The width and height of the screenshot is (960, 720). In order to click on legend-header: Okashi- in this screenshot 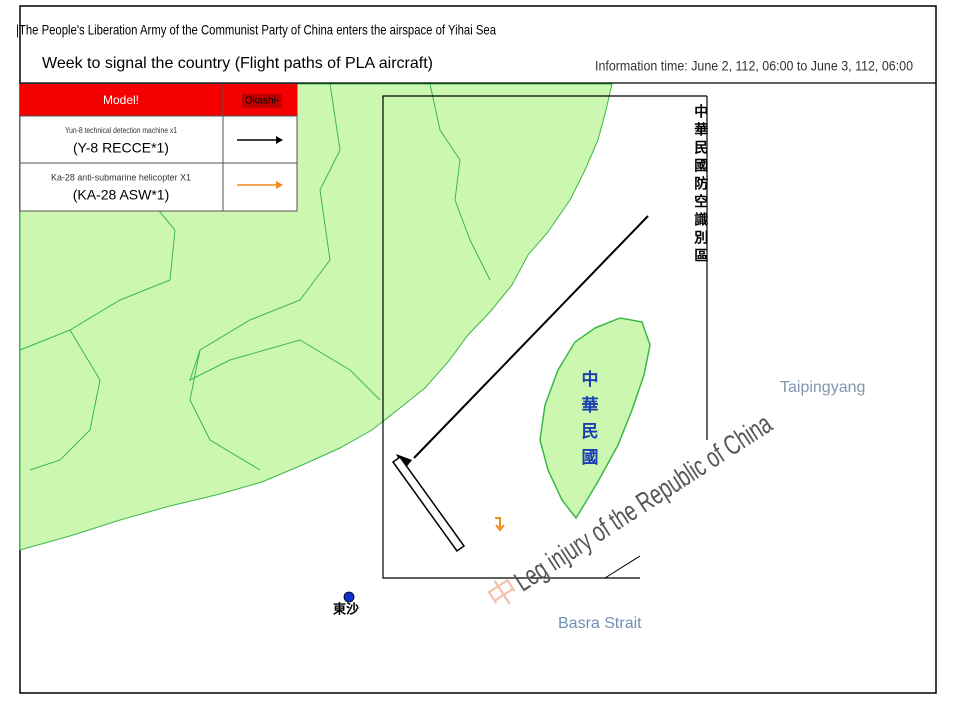, I will do `click(262, 101)`.